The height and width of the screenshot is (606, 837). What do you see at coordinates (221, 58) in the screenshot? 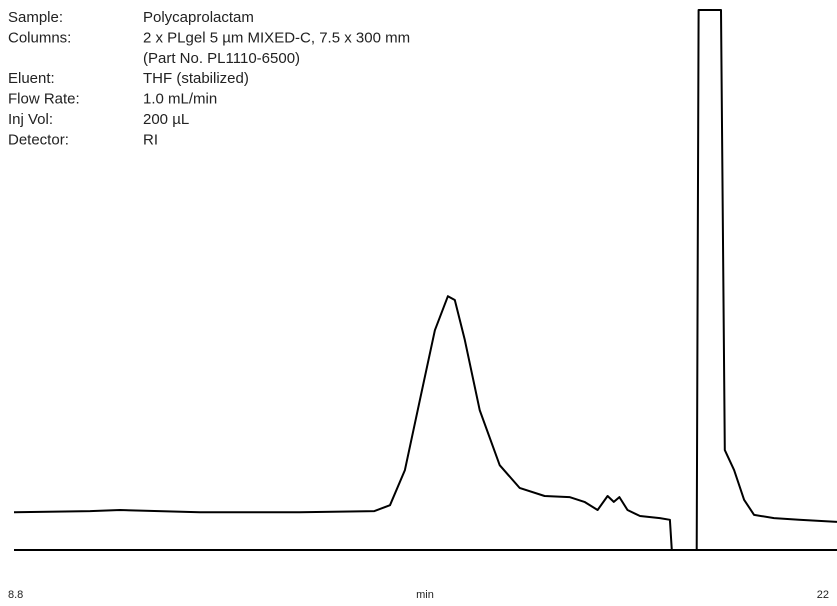
I see `info-text: (Part No. PL1110-6500)` at bounding box center [221, 58].